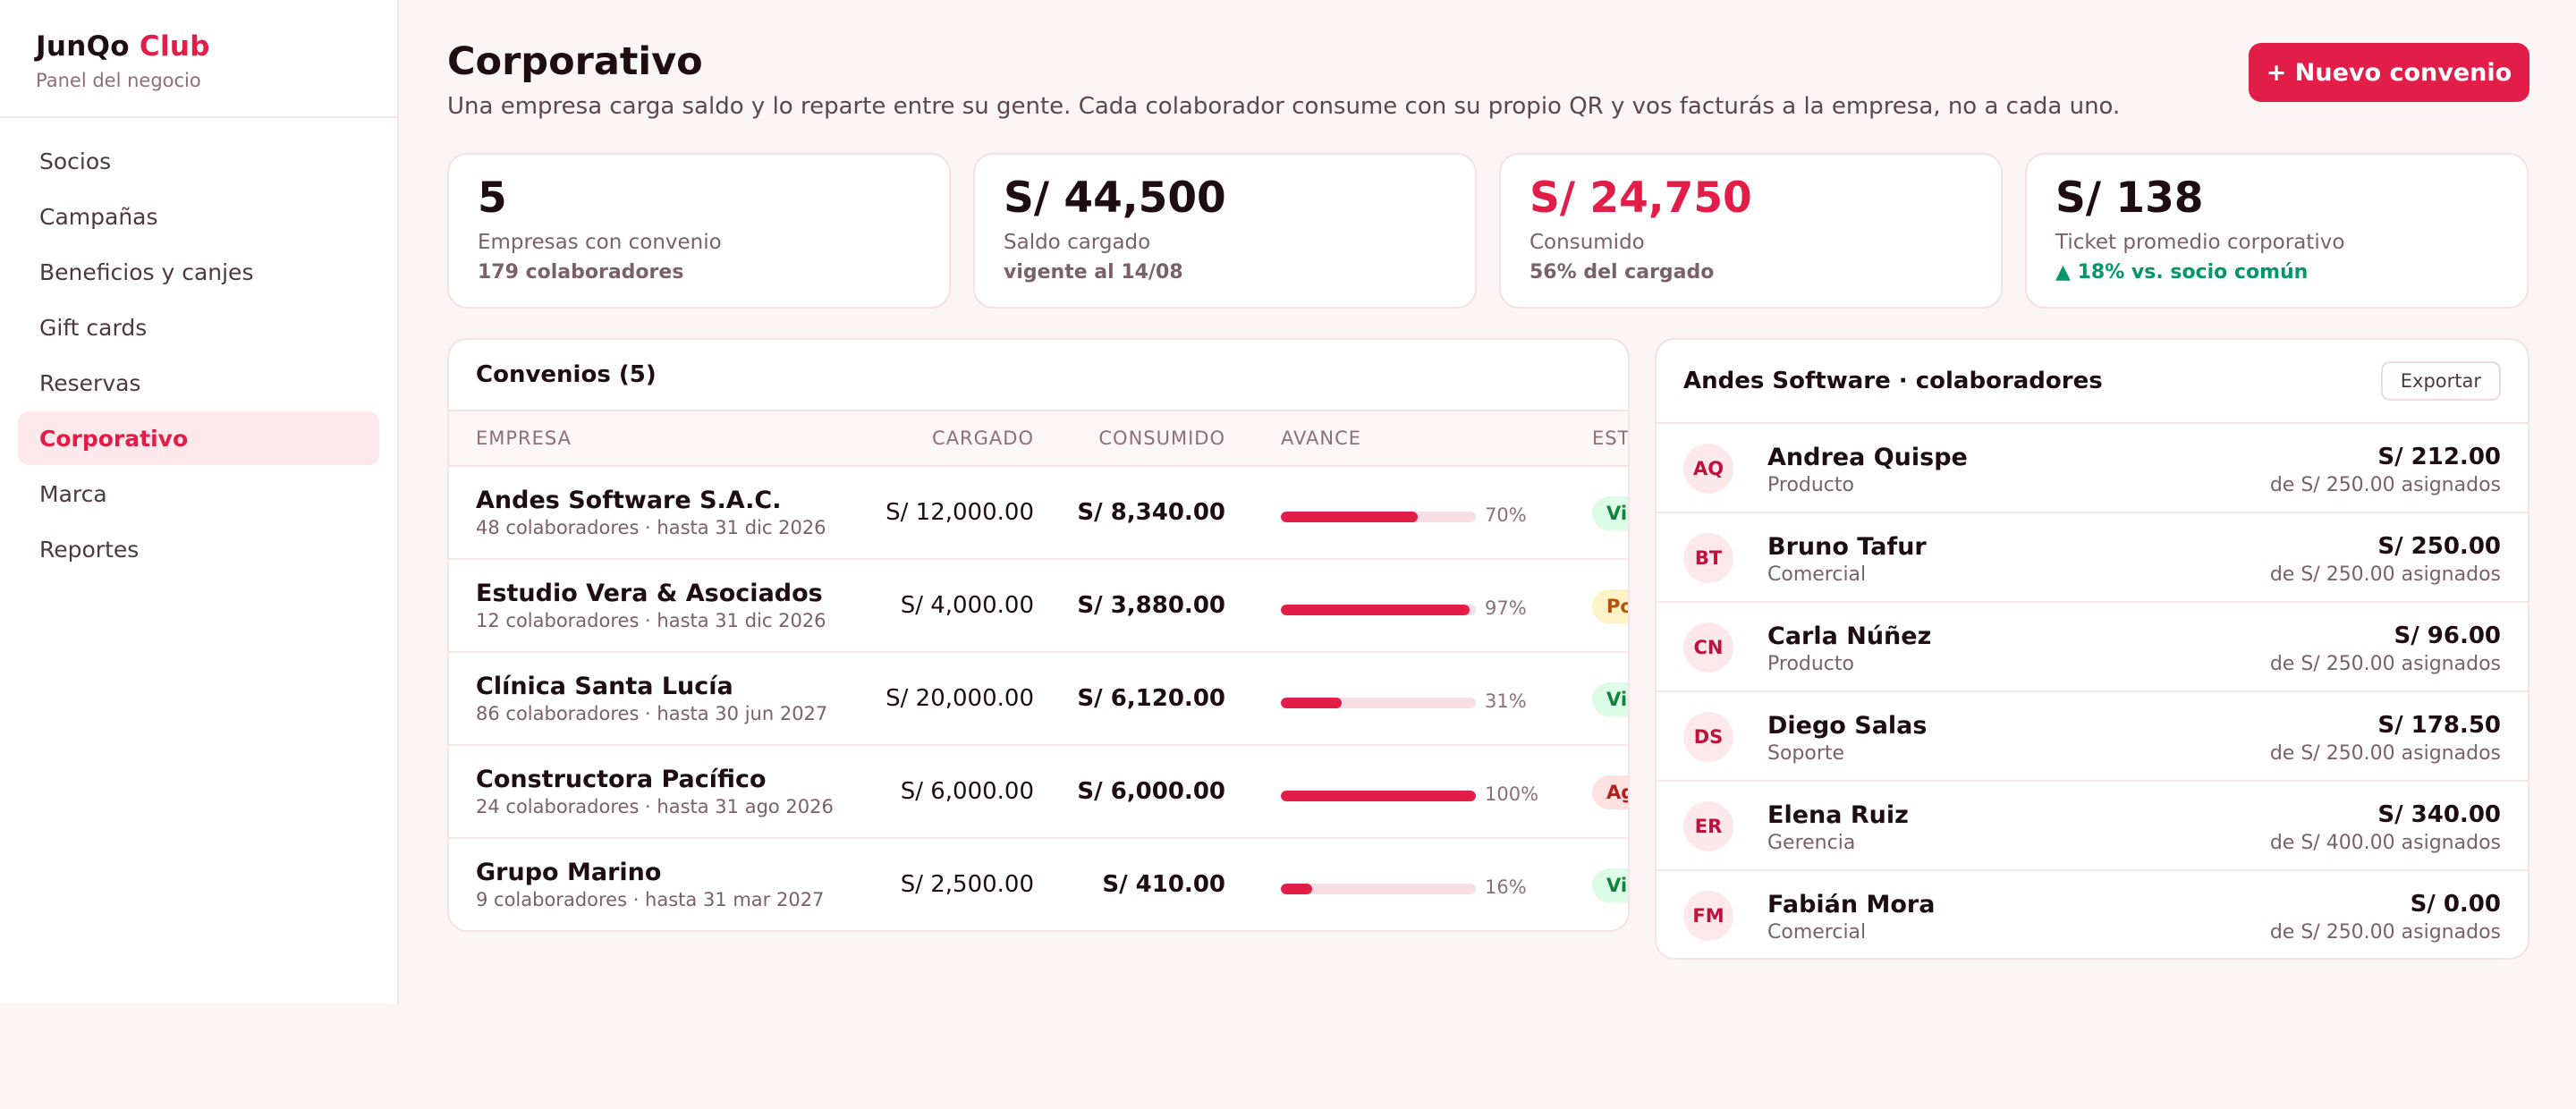 Image resolution: width=2576 pixels, height=1109 pixels. I want to click on stat-value: 5, so click(492, 199).